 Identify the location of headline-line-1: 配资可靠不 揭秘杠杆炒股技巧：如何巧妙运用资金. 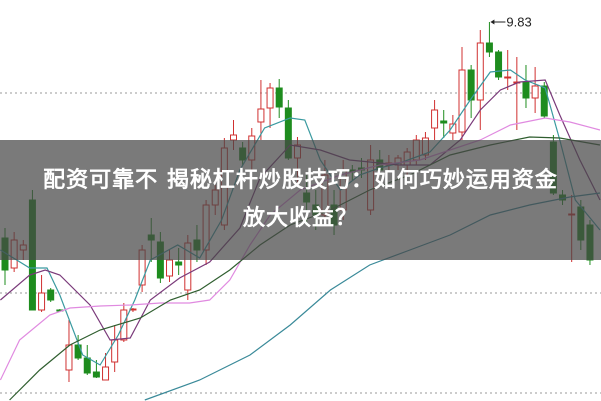
(300, 180).